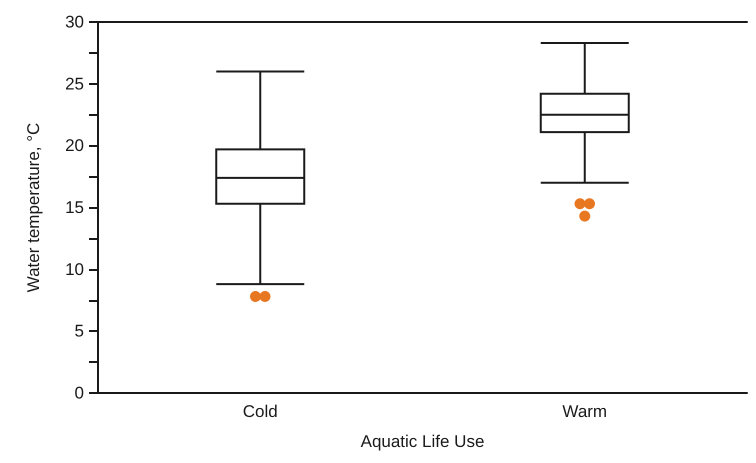 The image size is (756, 463). I want to click on y-tick-label: 10, so click(74, 269).